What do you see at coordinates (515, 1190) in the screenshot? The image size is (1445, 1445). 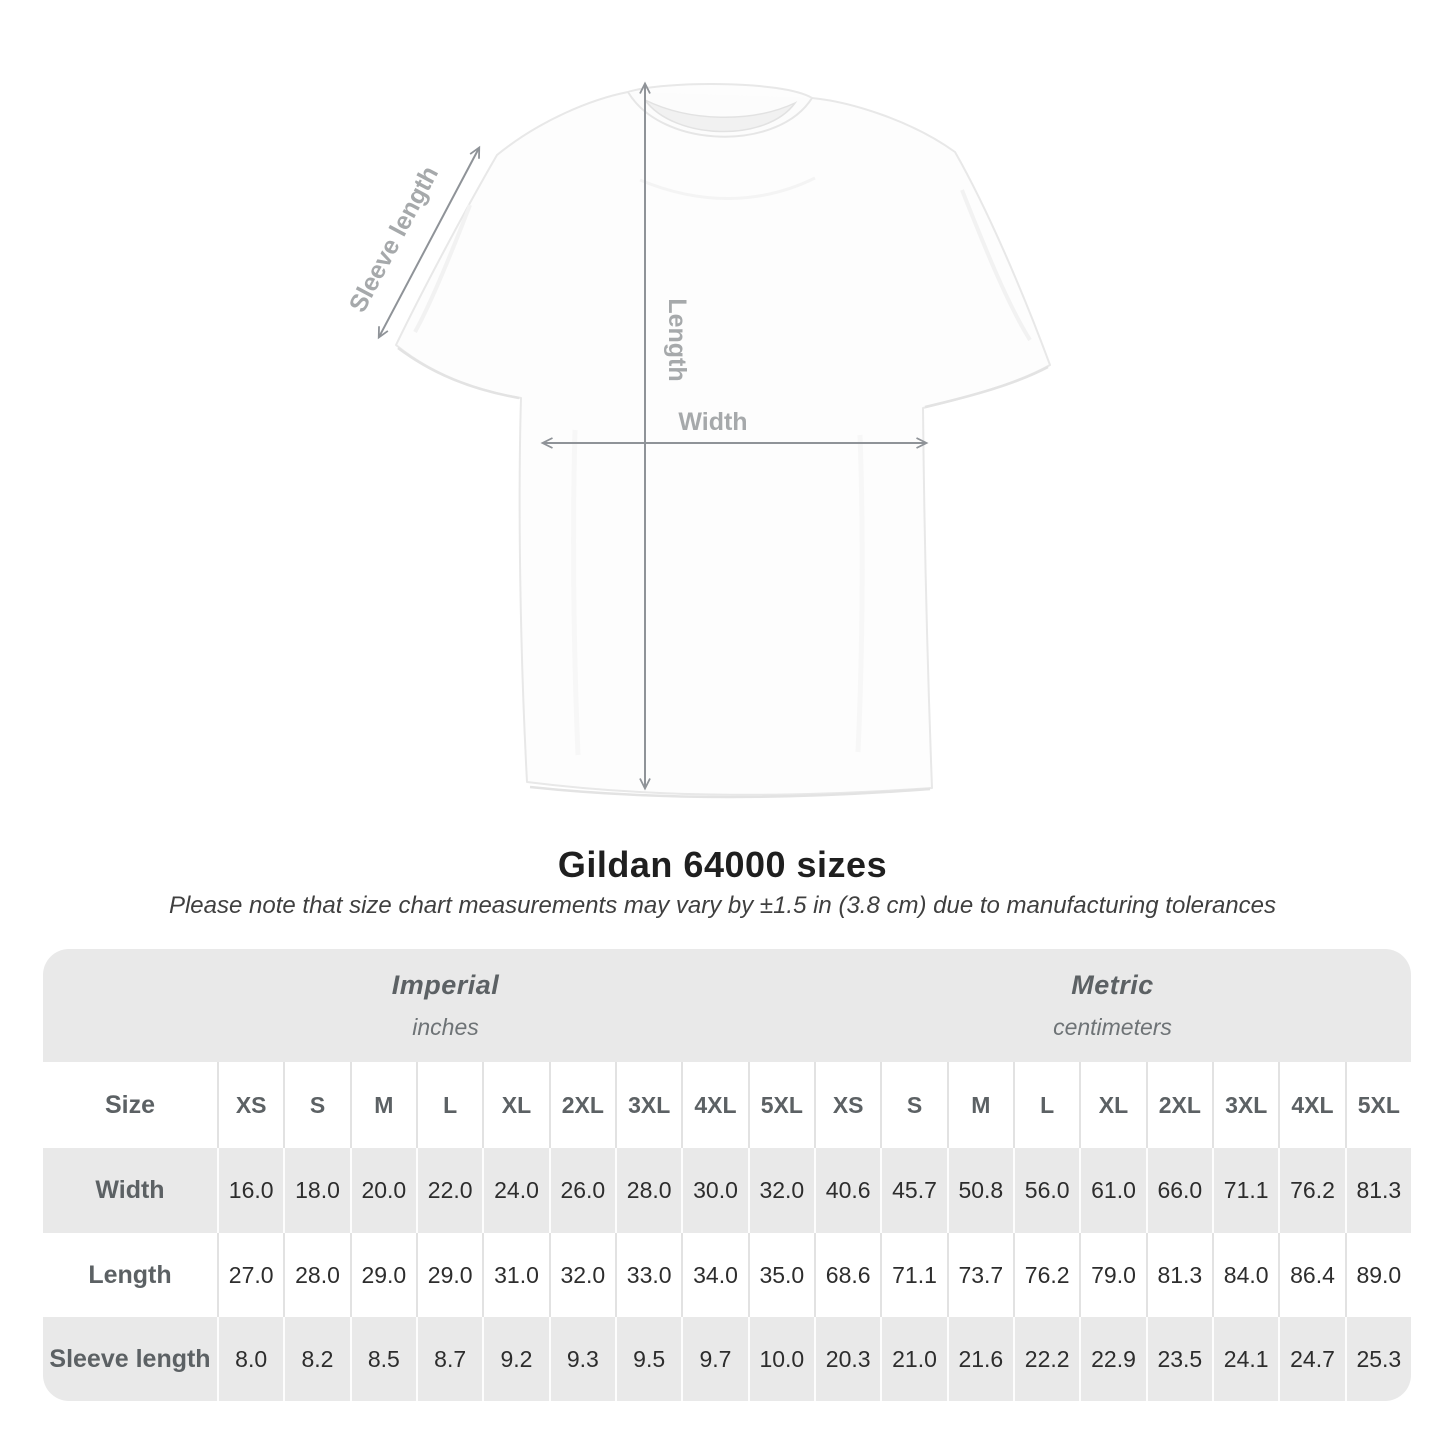 I see `table-cell: 24.0` at bounding box center [515, 1190].